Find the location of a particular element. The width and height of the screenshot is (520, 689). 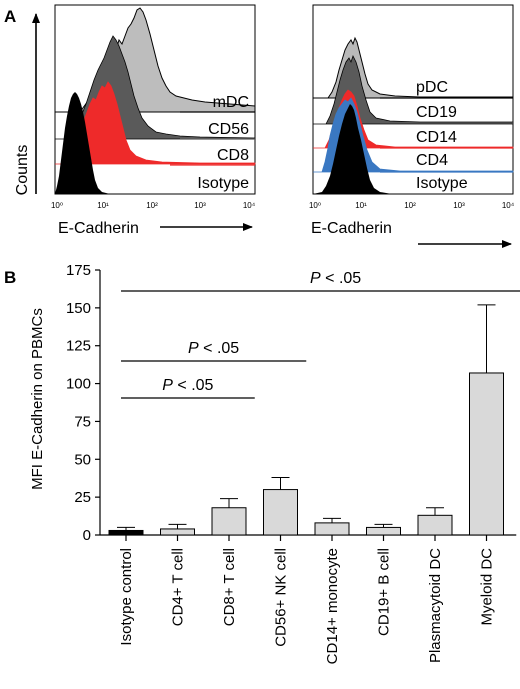

left-tick-0: 10⁰ is located at coordinates (57, 205).